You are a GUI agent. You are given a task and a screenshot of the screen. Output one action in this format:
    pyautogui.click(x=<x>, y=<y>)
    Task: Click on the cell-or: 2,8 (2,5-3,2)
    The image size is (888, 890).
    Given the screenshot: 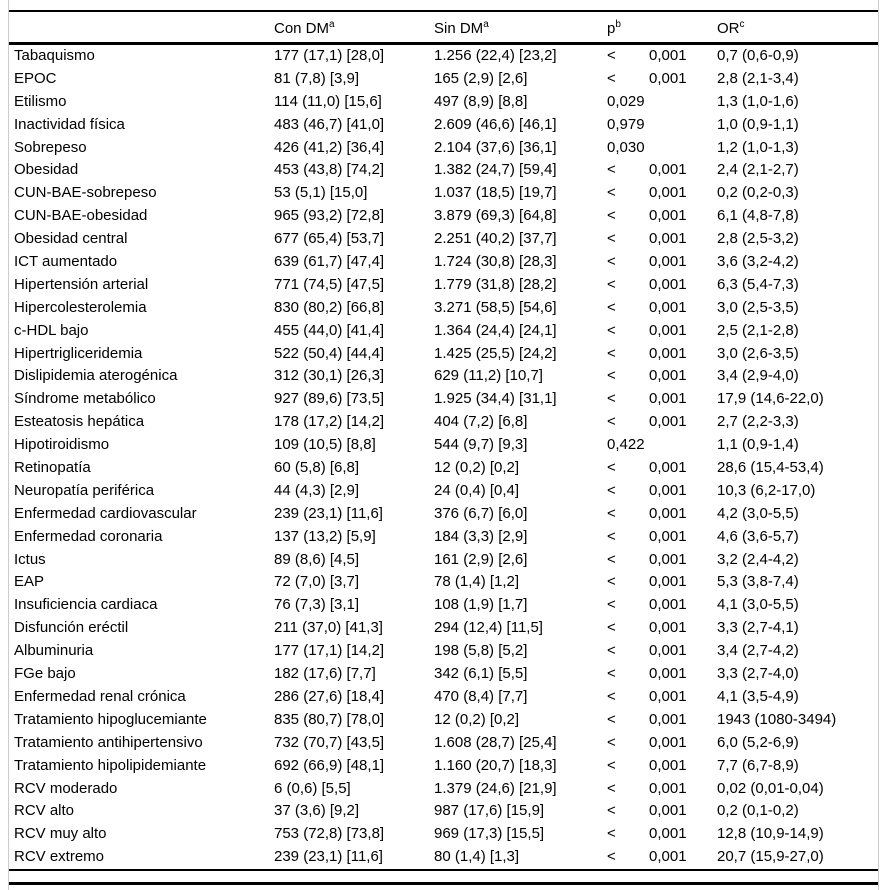 What is the action you would take?
    pyautogui.click(x=758, y=239)
    